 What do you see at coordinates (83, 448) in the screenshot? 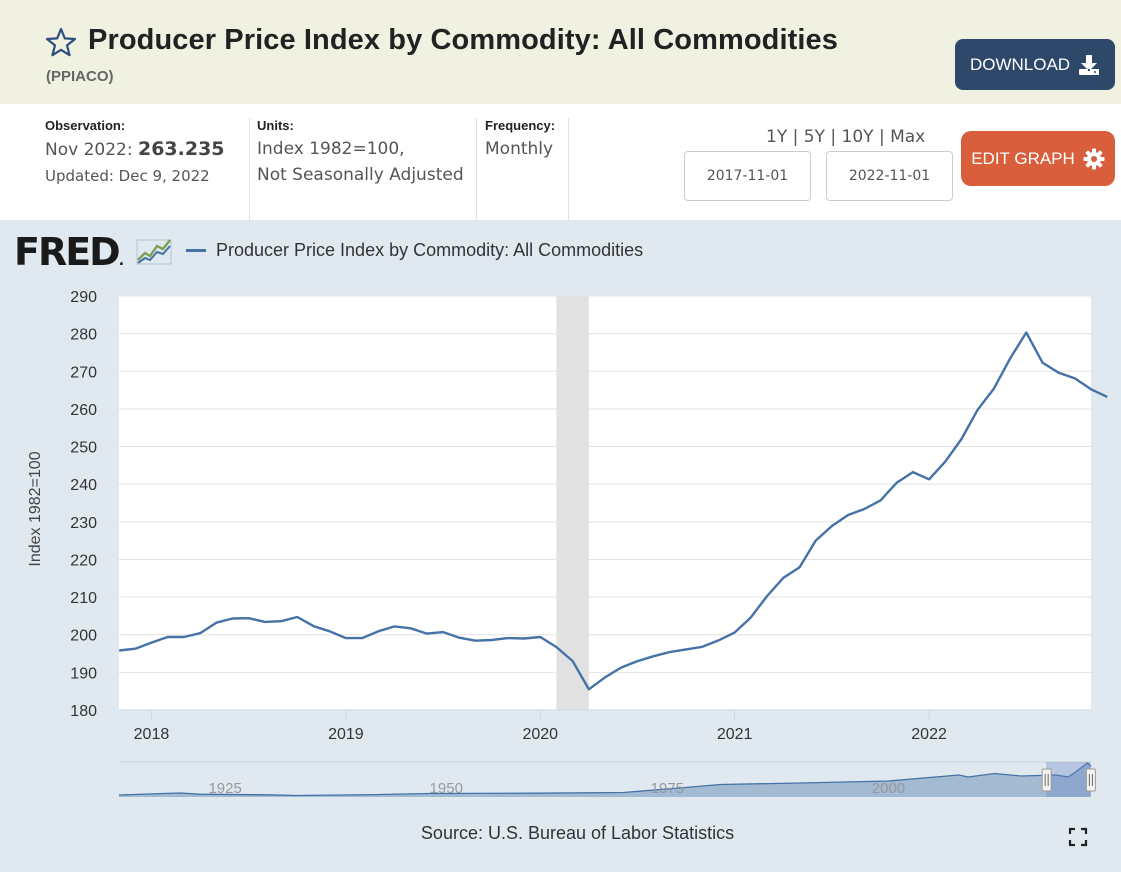
I see `y-tick-label: 250` at bounding box center [83, 448].